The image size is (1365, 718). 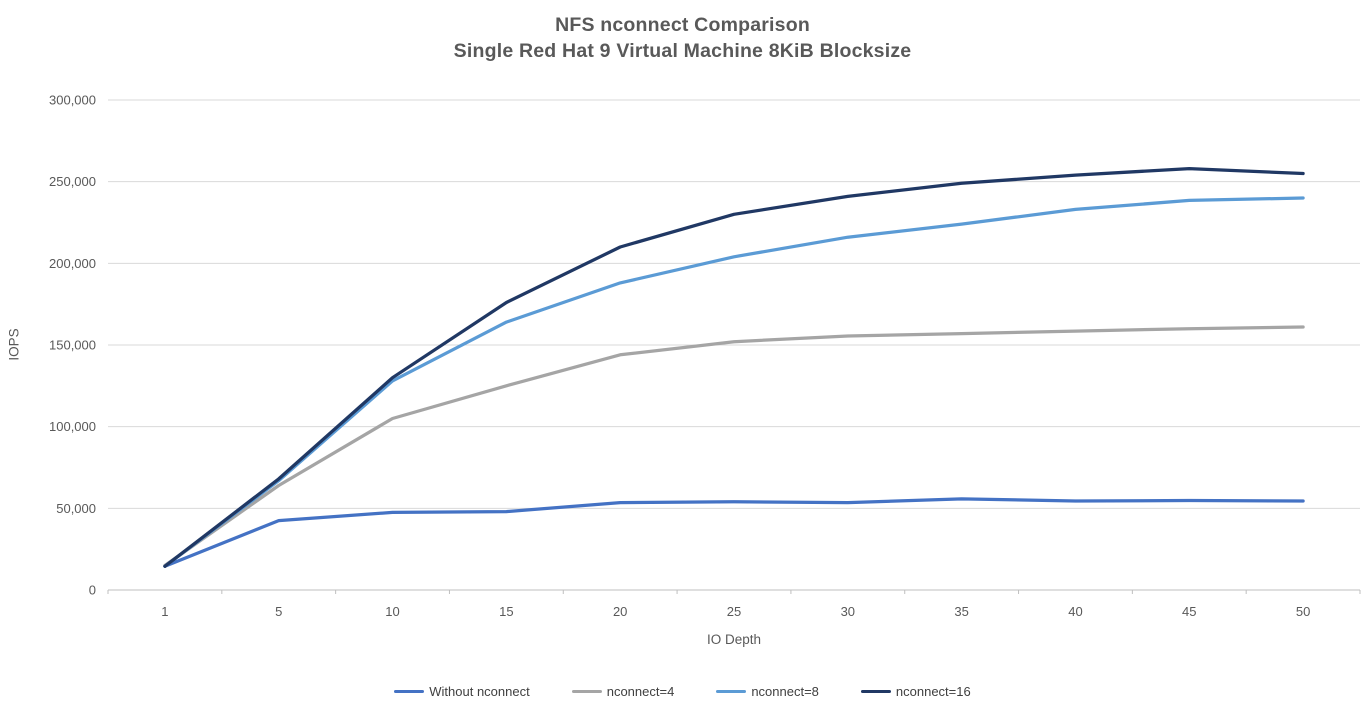 I want to click on x-tick-label: 25, so click(x=734, y=611).